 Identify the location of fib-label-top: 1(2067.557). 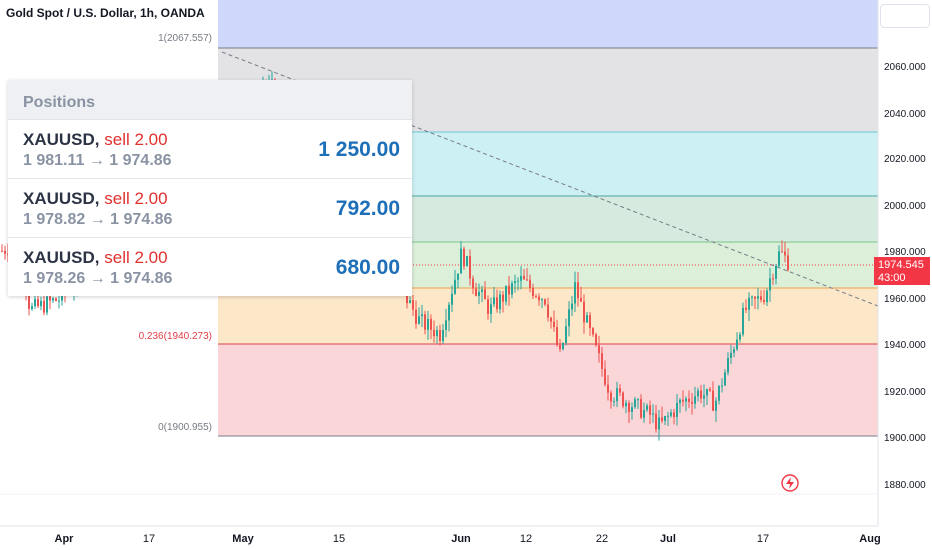
(185, 38).